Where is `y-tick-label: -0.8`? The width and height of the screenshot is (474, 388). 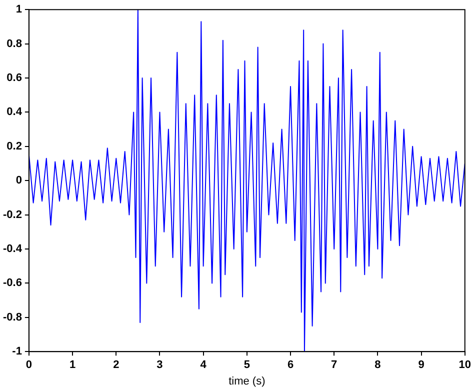
y-tick-label: -0.8 is located at coordinates (12, 317).